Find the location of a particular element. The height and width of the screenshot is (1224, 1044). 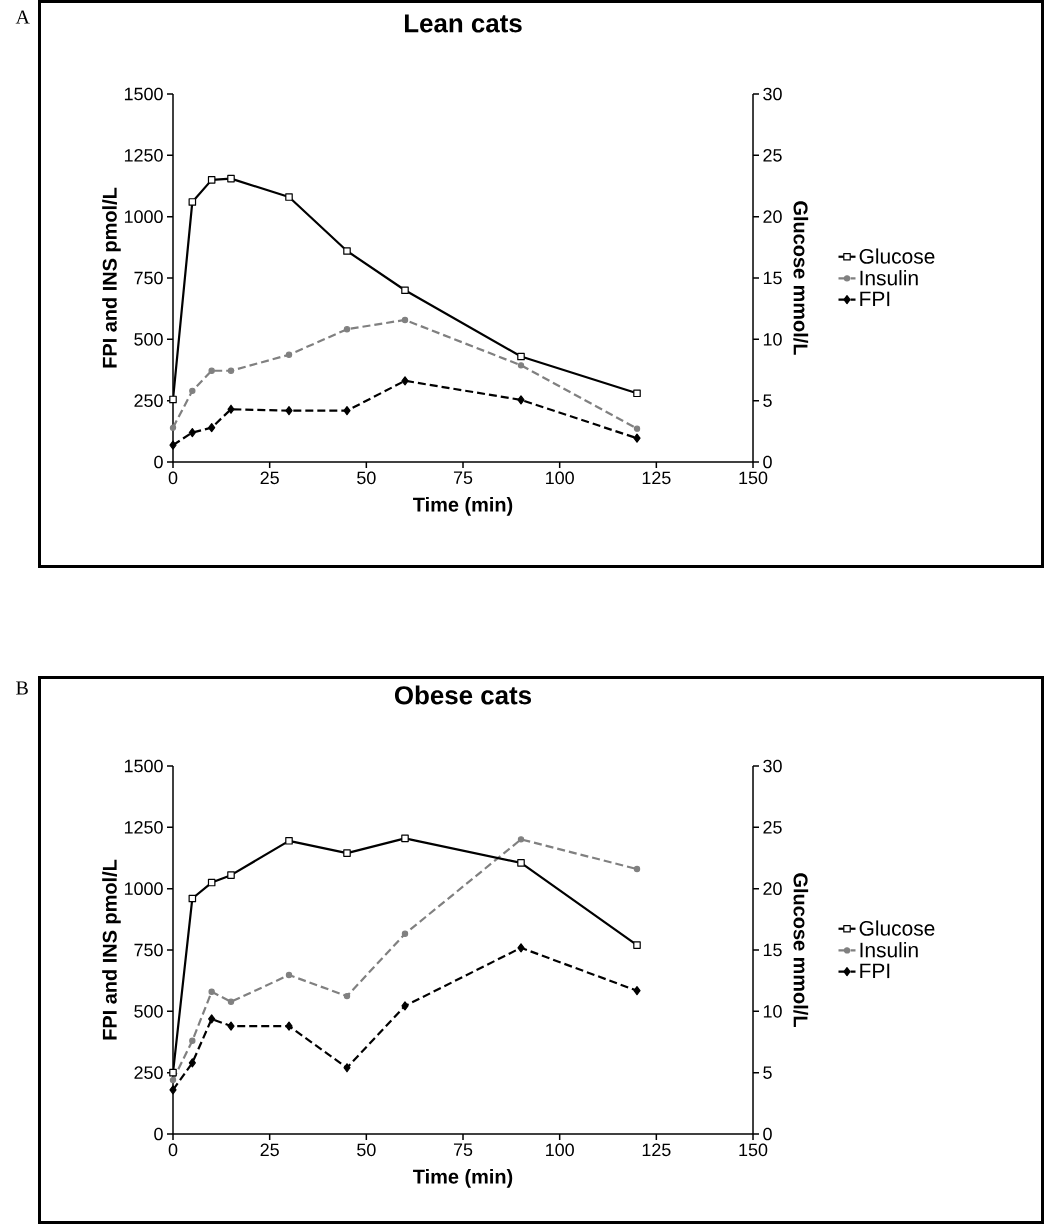

y-tick-label: 1000 is located at coordinates (143, 889).